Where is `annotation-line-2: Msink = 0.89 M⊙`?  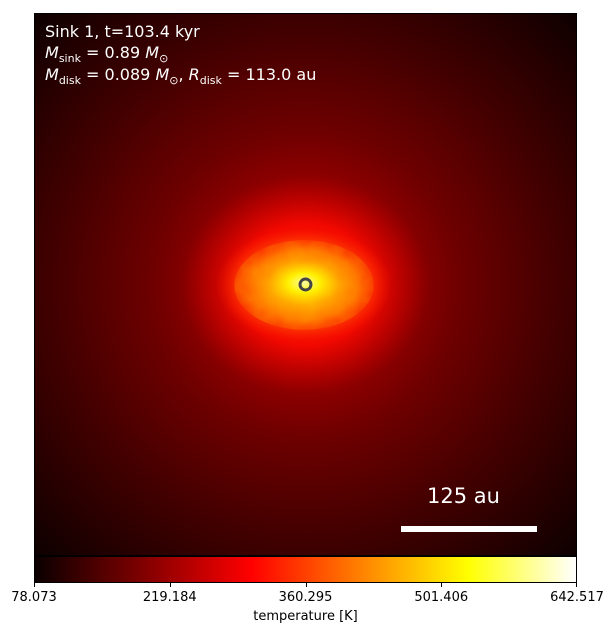 annotation-line-2: Msink = 0.89 M⊙ is located at coordinates (107, 54).